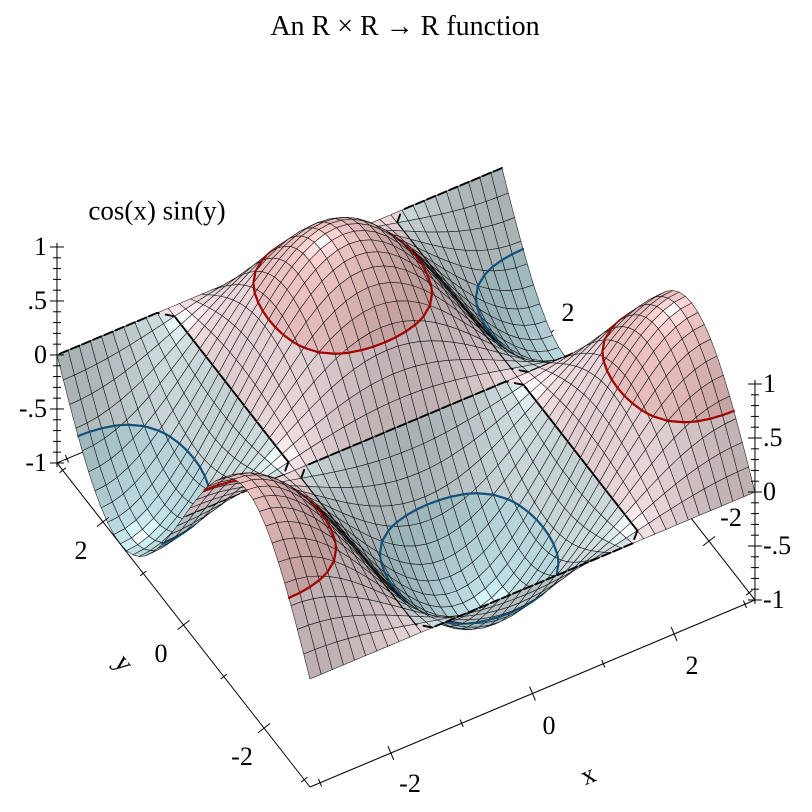  Describe the element at coordinates (568, 312) in the screenshot. I see `rear-axis-tick-label: 2` at that location.